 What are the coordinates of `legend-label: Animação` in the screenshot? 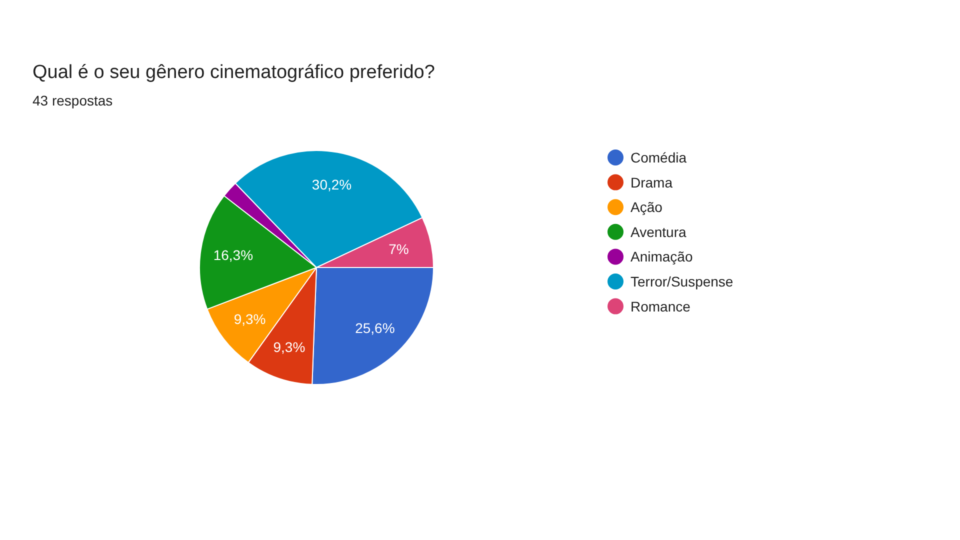 It's located at (661, 256).